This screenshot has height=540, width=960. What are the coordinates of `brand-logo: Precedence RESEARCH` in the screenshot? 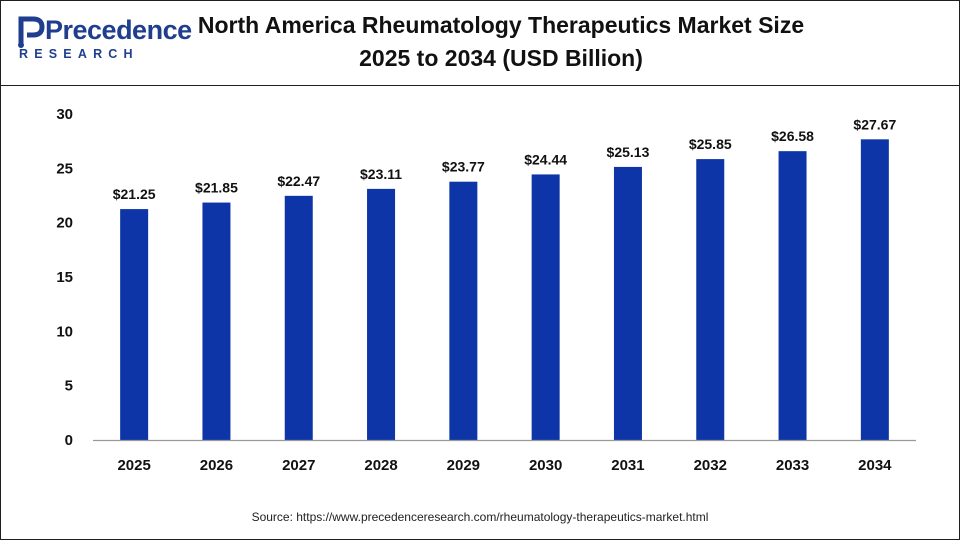 It's located at (103, 39).